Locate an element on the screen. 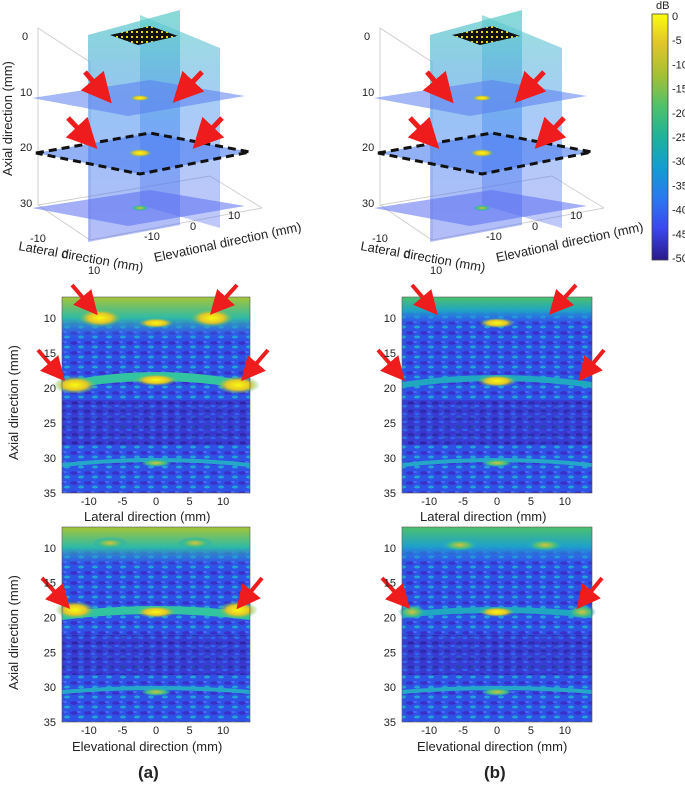  panel-label-a: (a) is located at coordinates (148, 772).